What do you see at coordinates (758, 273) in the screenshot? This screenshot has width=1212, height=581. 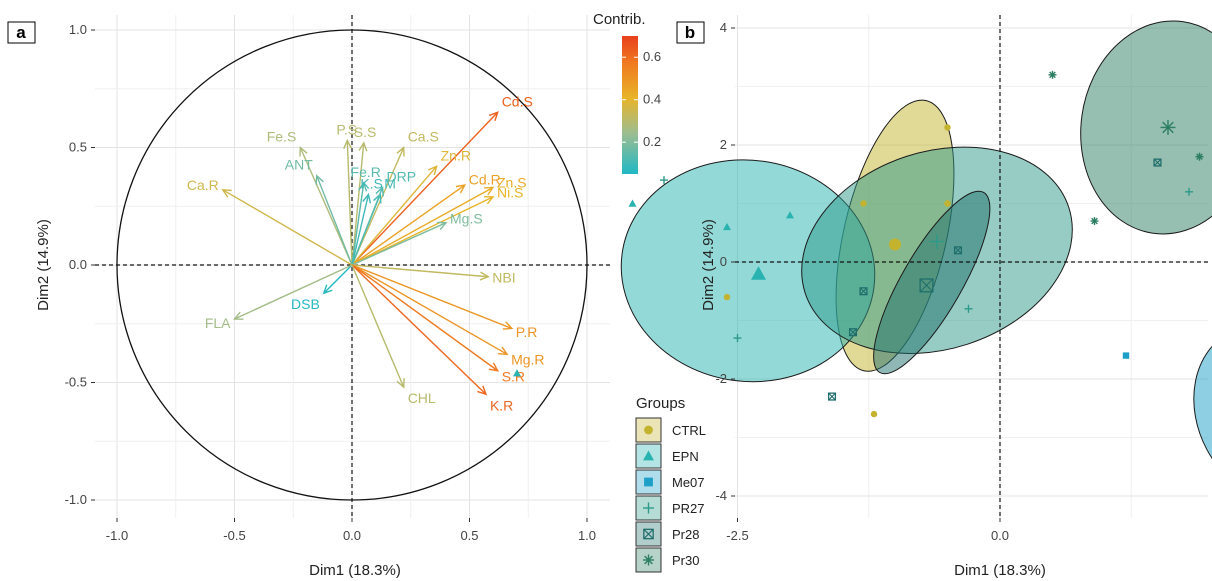 I see `centroid-epn` at bounding box center [758, 273].